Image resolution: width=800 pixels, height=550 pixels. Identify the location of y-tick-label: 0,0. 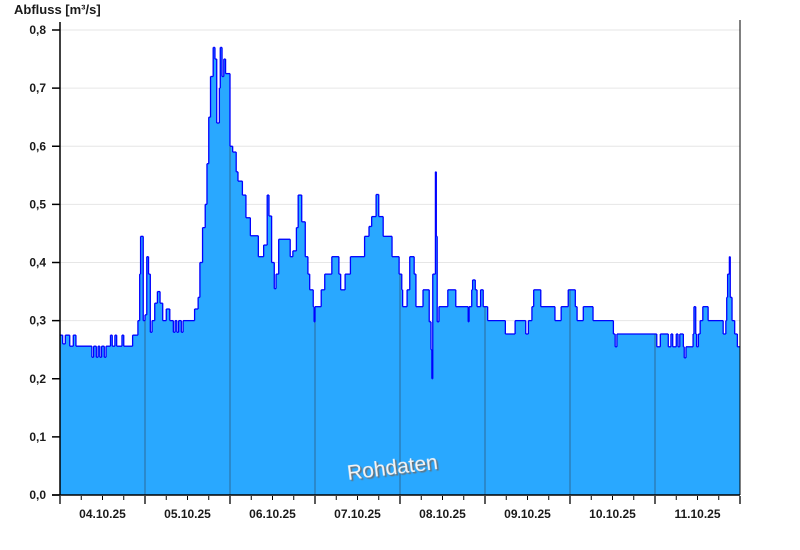
(37, 495).